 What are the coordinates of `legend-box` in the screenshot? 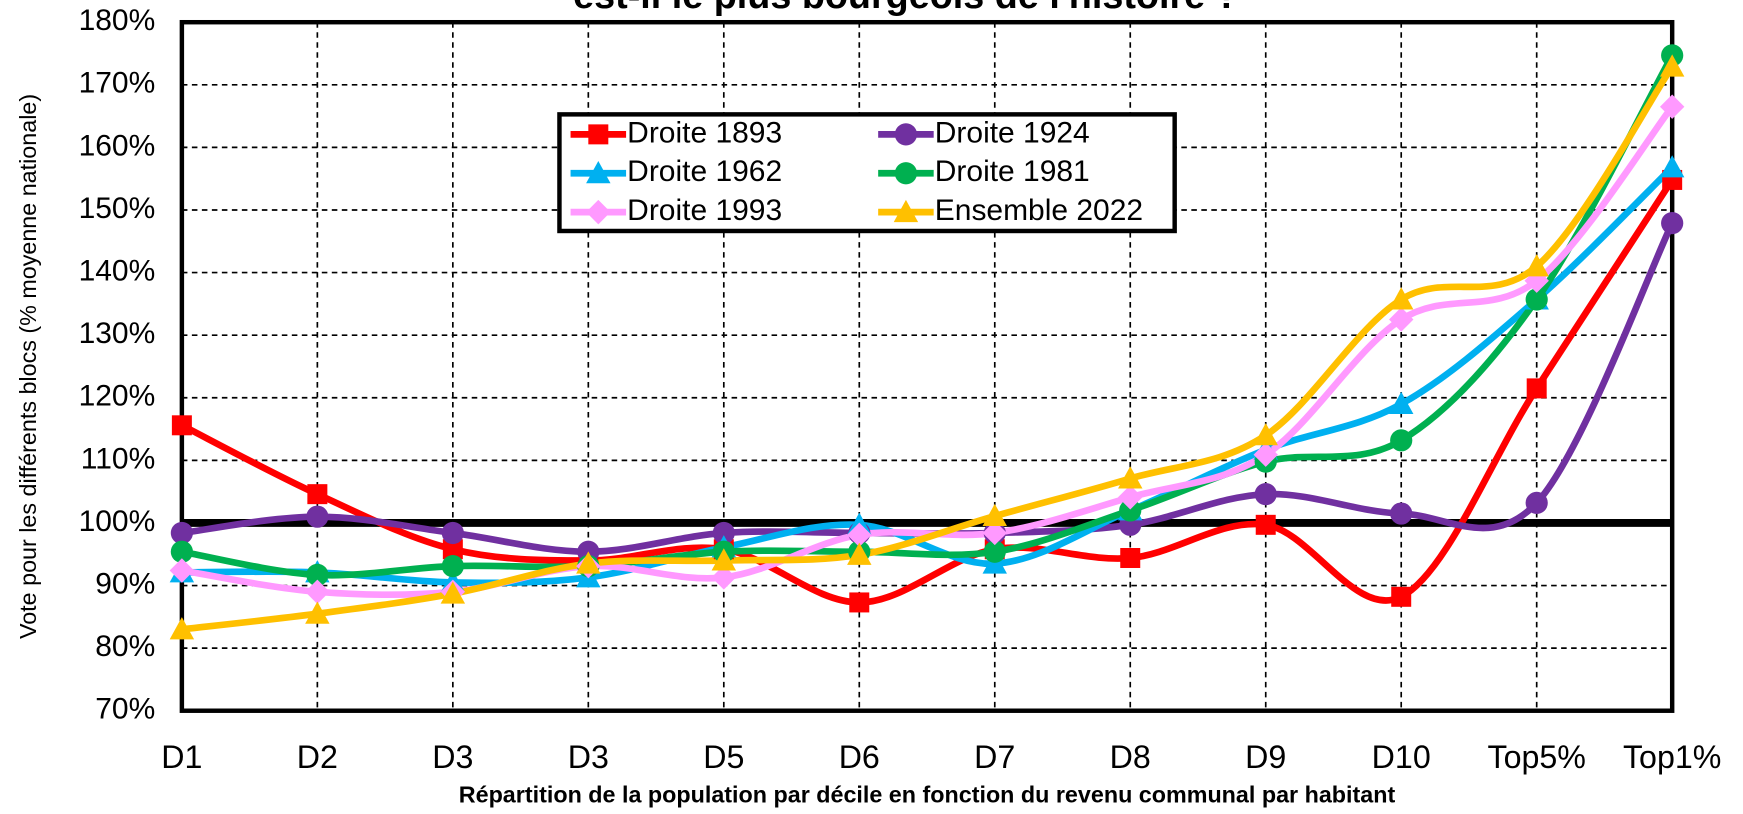 It's located at (867, 173).